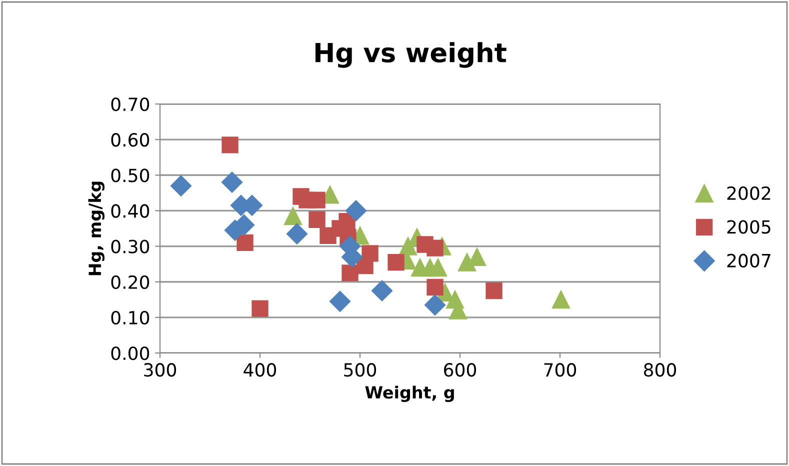 This screenshot has height=466, width=789. Describe the element at coordinates (130, 282) in the screenshot. I see `y-tick-label: 0.20` at that location.